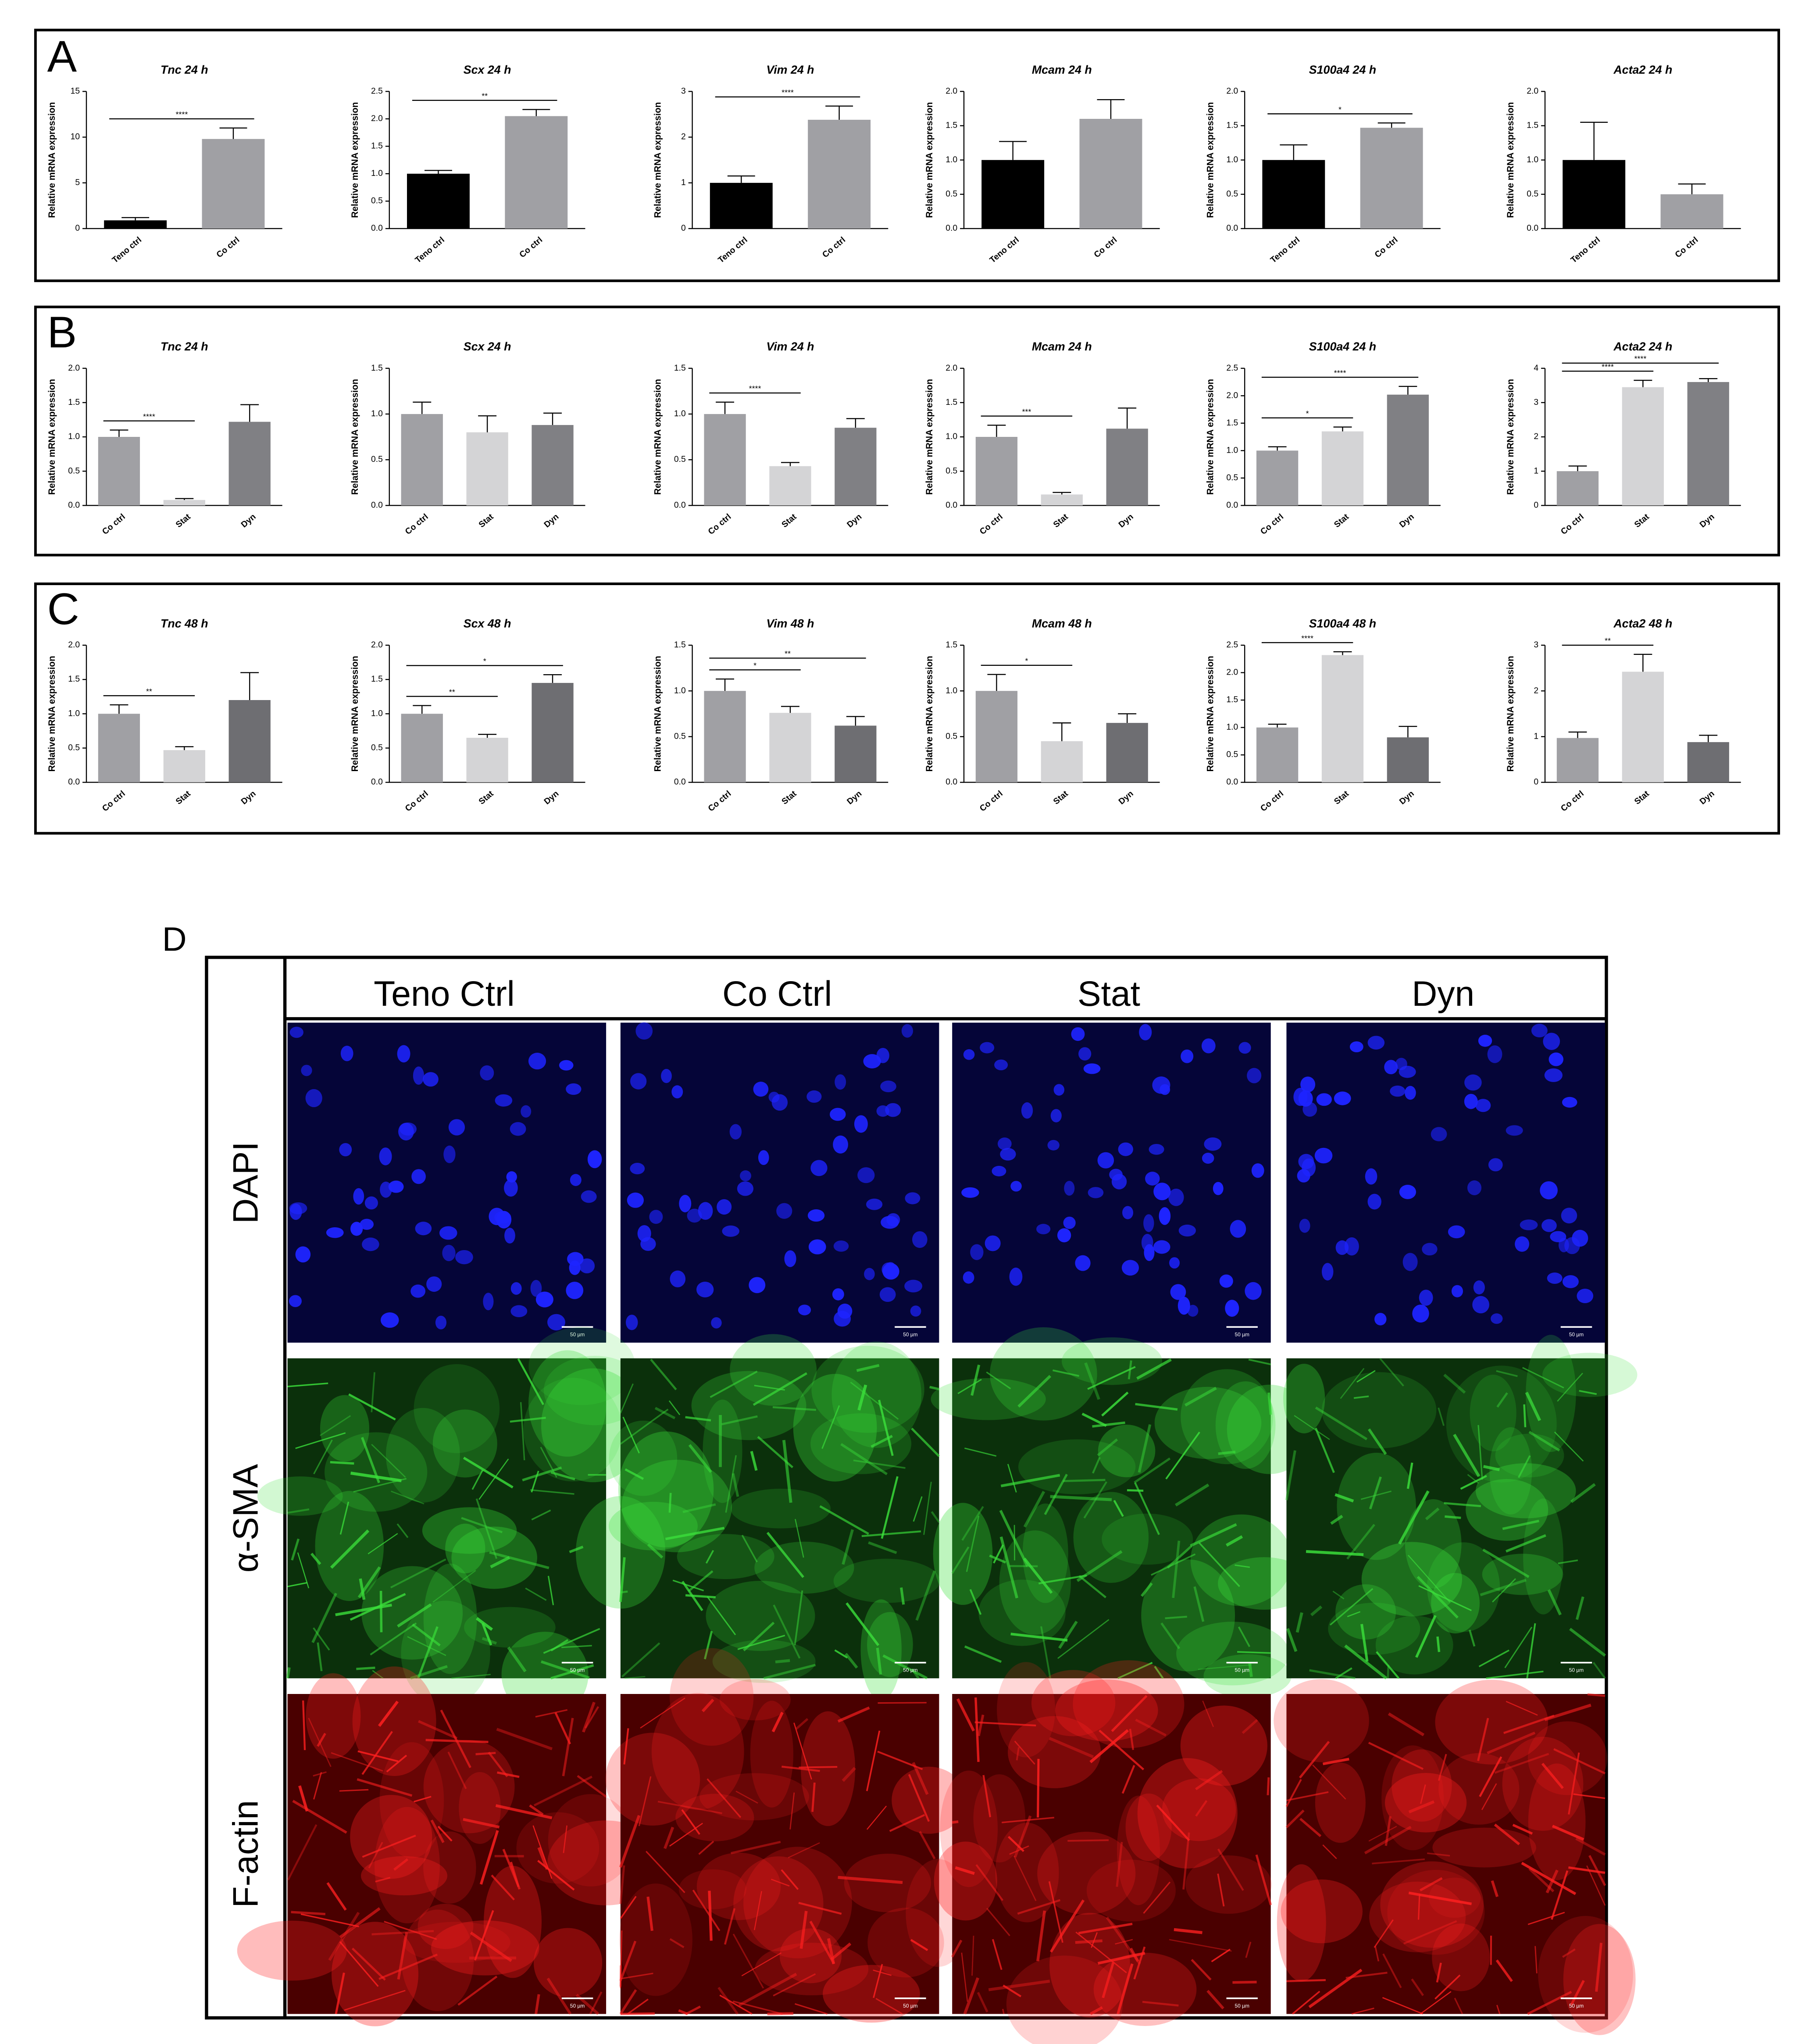  Describe the element at coordinates (907, 155) in the screenshot. I see `panel-frame` at that location.